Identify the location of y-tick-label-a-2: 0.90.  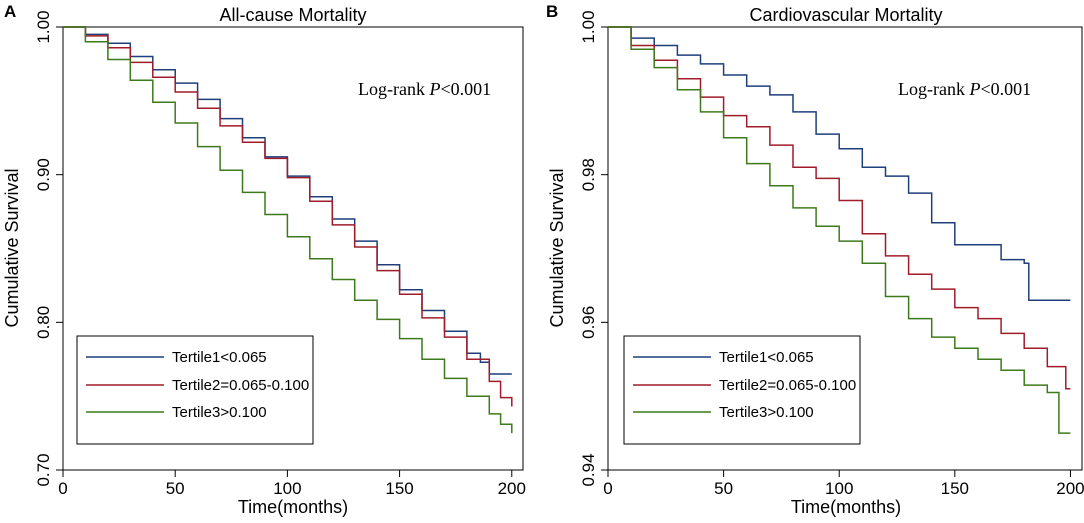
(43, 174).